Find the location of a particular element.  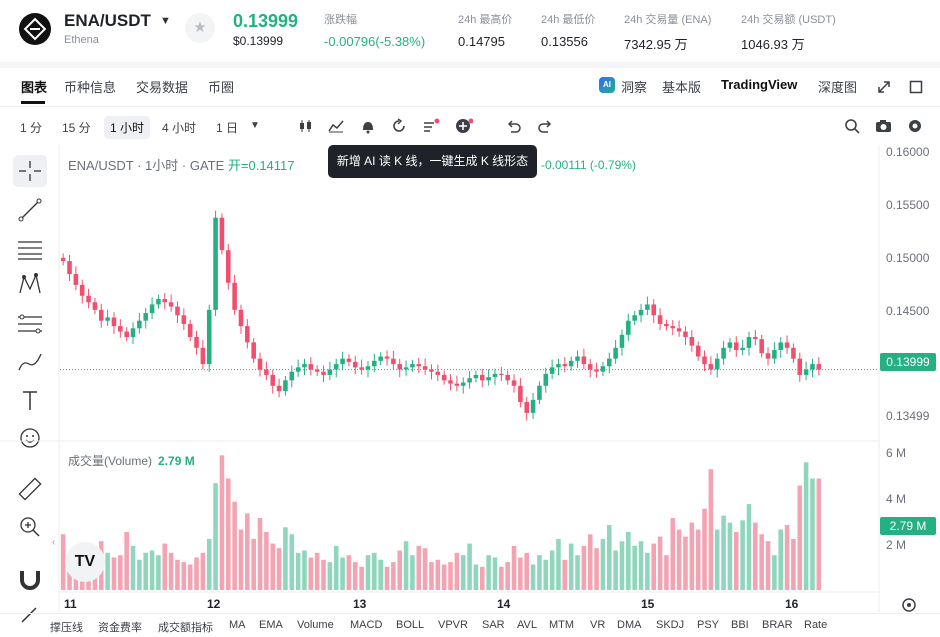

insight-tab: 洞察 is located at coordinates (634, 87).